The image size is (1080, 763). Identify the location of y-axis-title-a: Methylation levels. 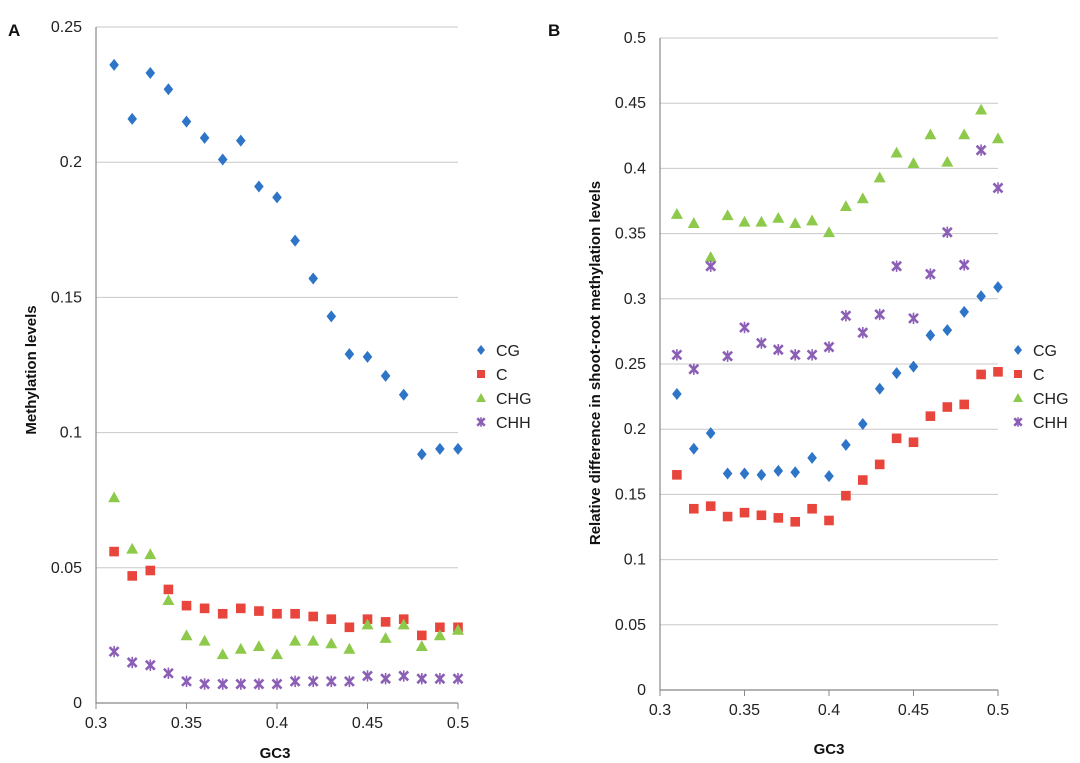
(31, 369).